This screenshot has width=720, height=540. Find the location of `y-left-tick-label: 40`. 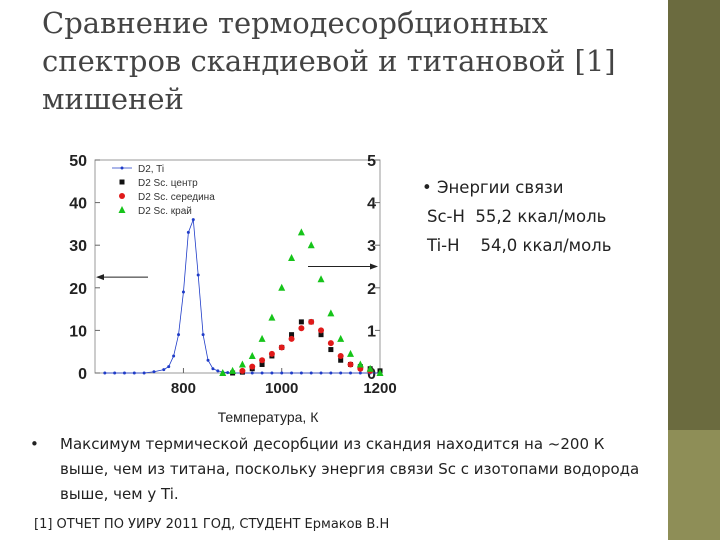

y-left-tick-label: 40 is located at coordinates (78, 204).